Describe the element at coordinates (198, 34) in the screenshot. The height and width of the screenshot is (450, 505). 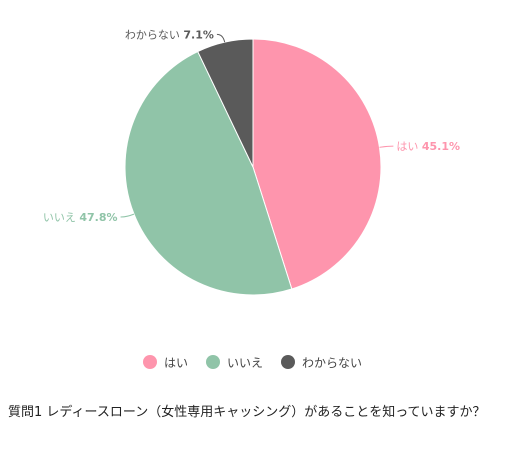
I see `data-label-value-unknown: 7.1%` at that location.